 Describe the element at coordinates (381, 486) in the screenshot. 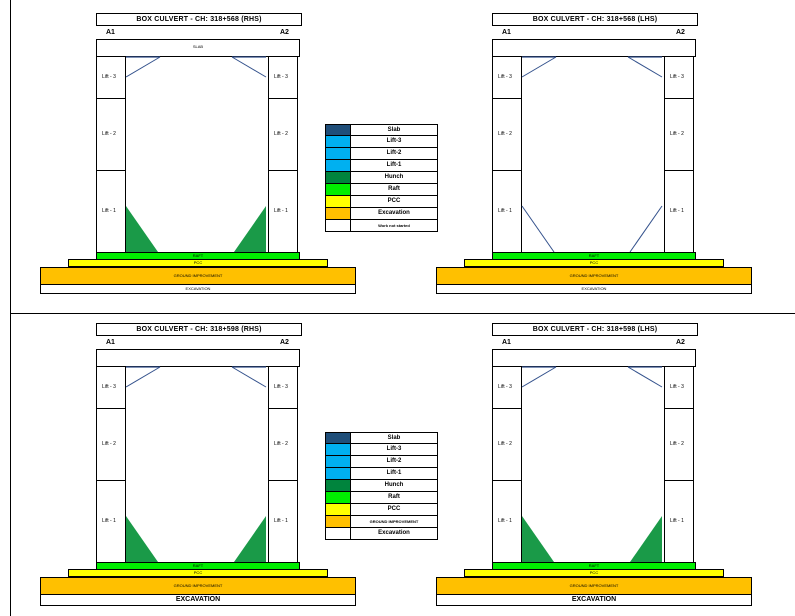

I see `legend-row: Hunch` at that location.